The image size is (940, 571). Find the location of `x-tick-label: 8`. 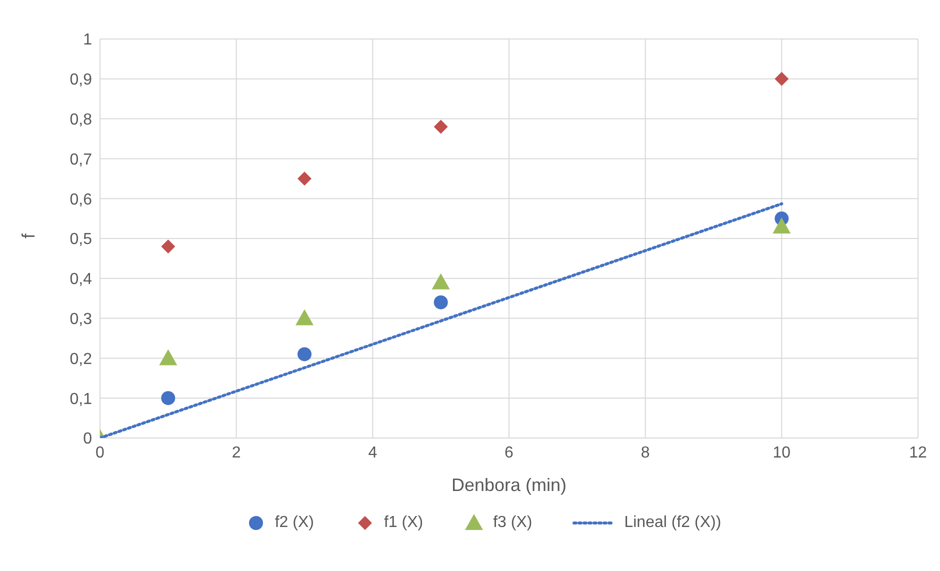

x-tick-label: 8 is located at coordinates (645, 453).